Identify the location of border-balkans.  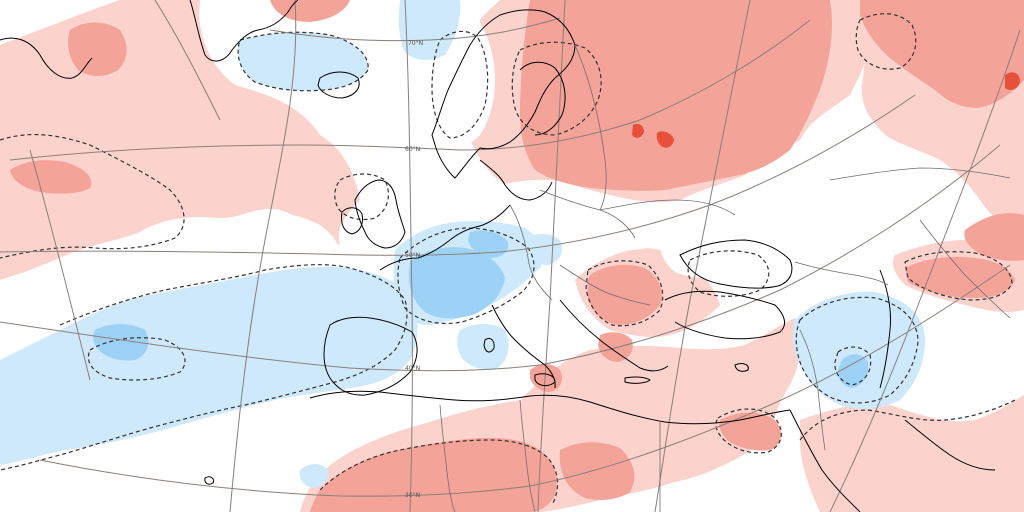
(605, 285).